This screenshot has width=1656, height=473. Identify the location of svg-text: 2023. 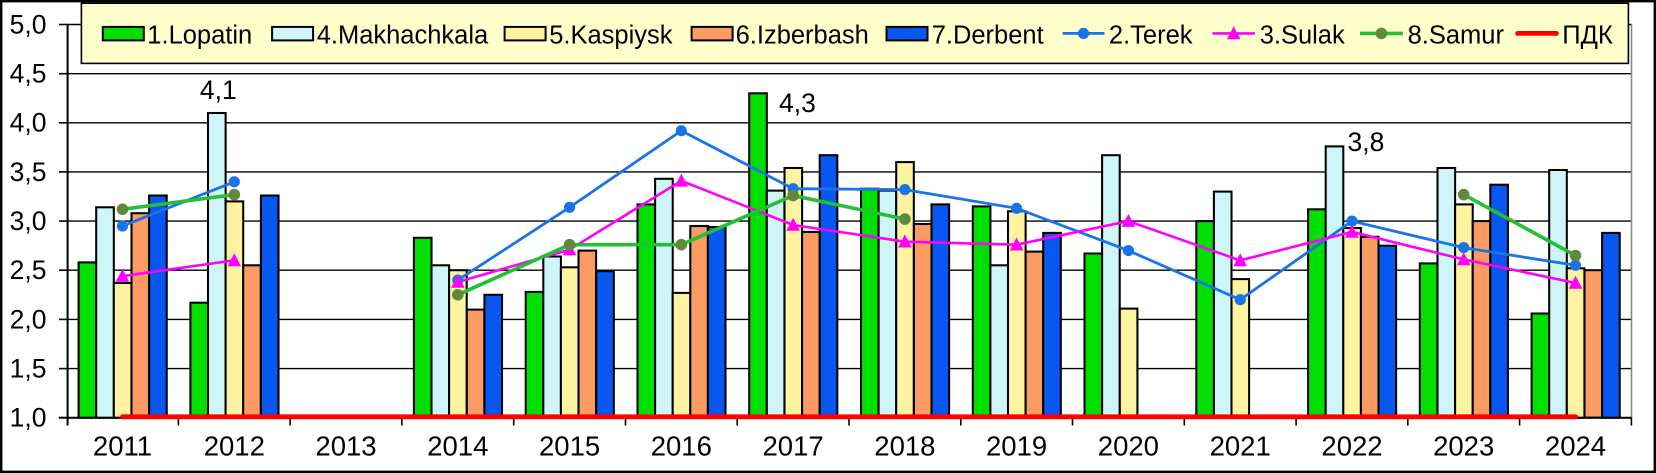
(1463, 446).